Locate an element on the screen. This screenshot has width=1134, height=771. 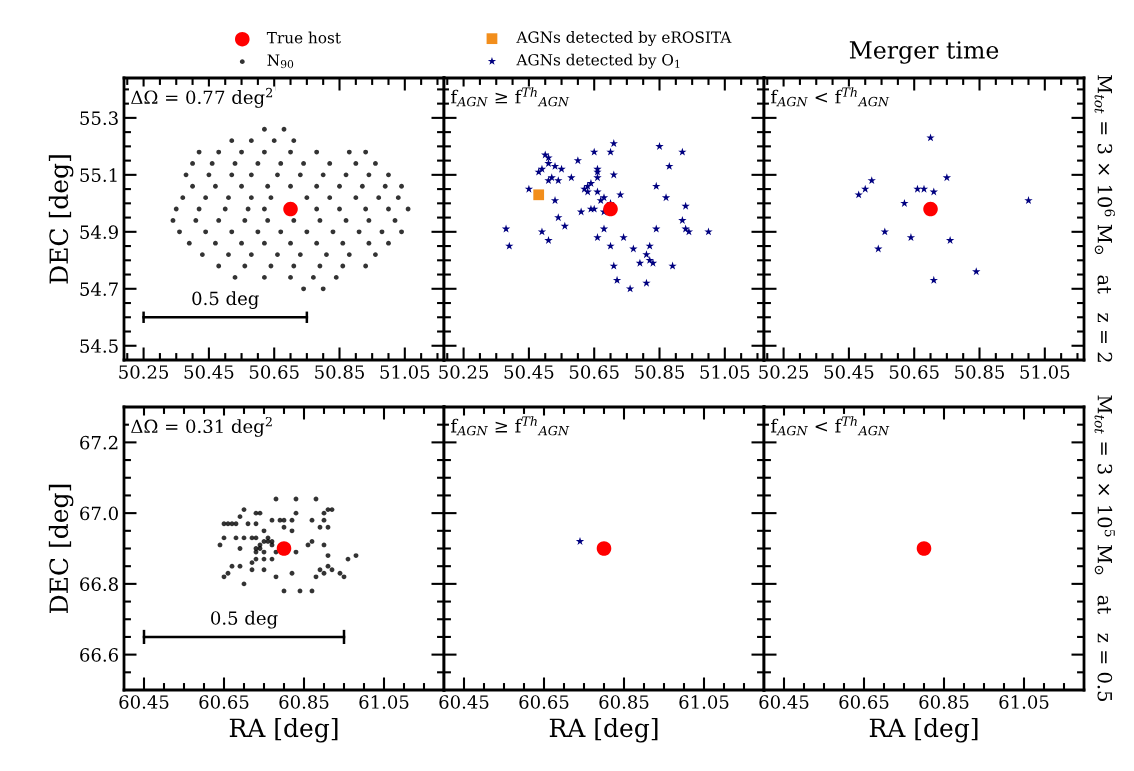
y-tick-label: 55.3 is located at coordinates (99, 118).